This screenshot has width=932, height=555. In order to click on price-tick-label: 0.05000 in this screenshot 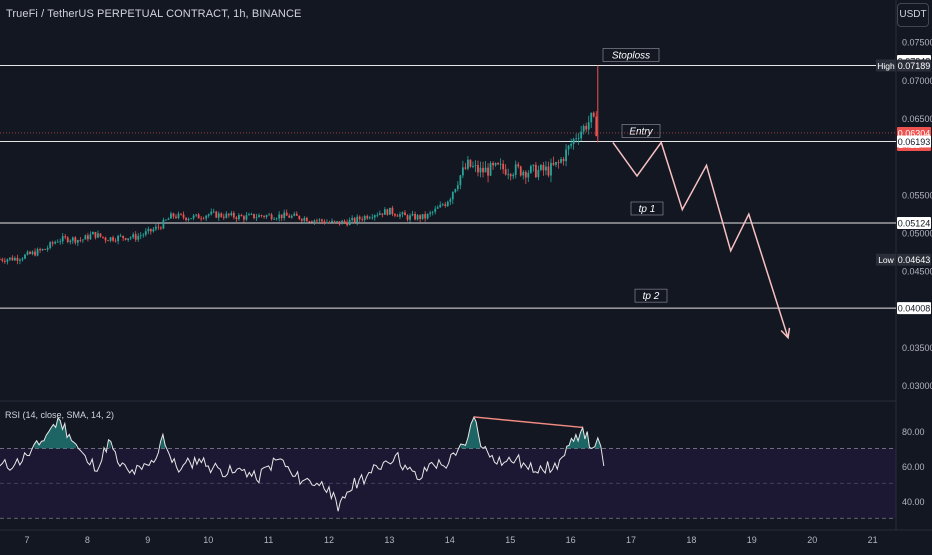, I will do `click(917, 233)`.